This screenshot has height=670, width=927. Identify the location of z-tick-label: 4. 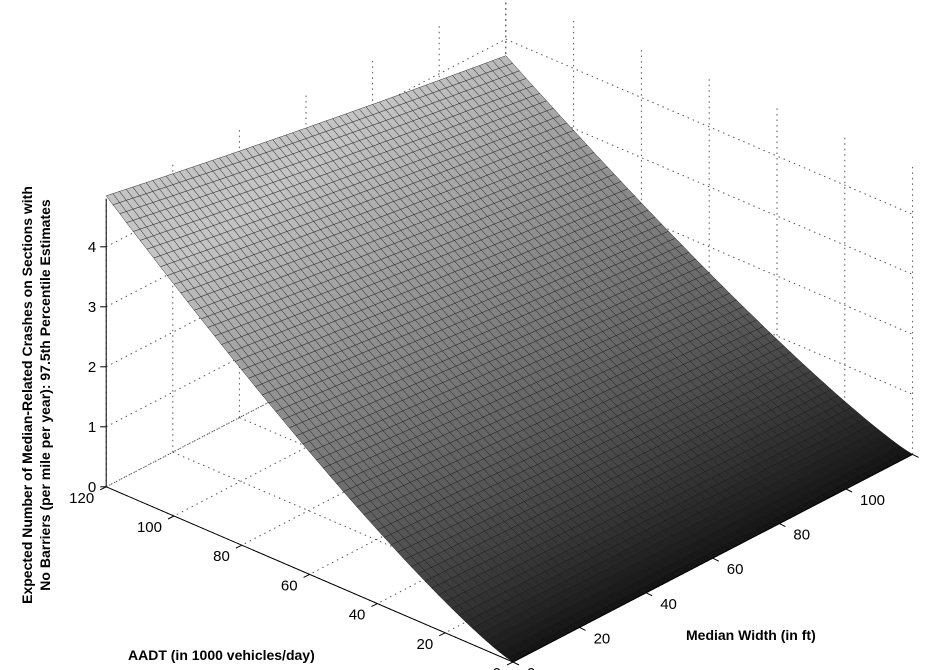
(92, 247).